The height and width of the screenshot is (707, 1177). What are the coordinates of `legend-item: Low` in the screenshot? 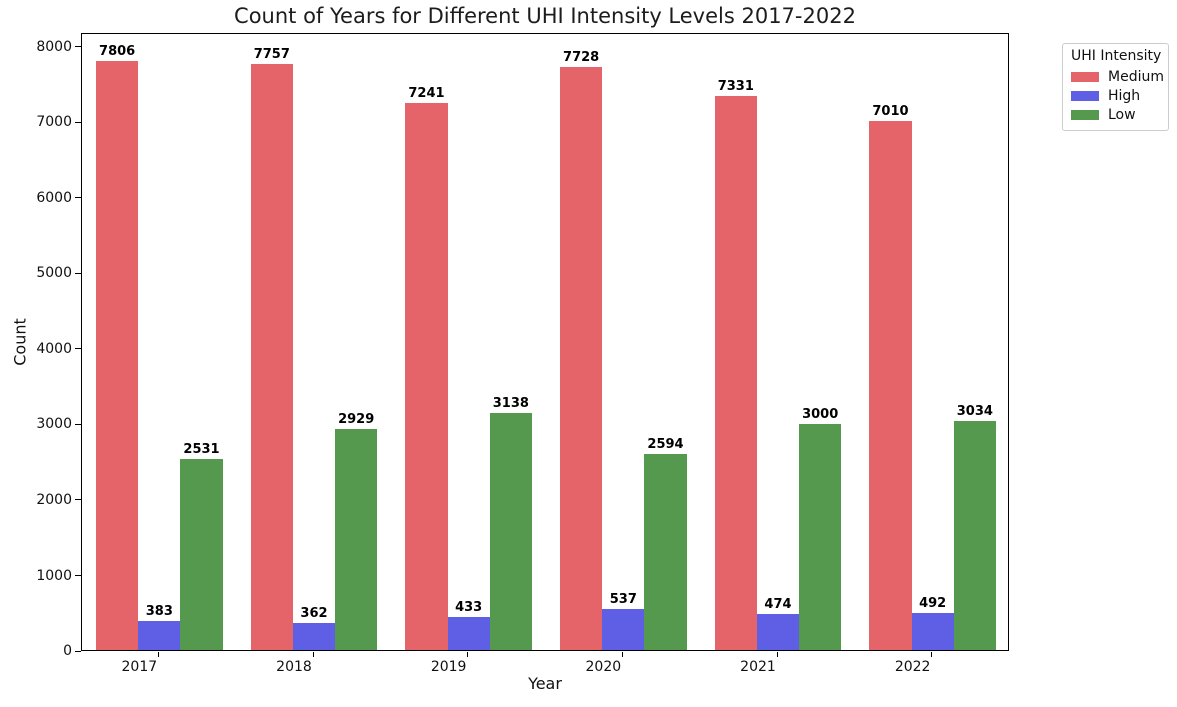 It's located at (1115, 114).